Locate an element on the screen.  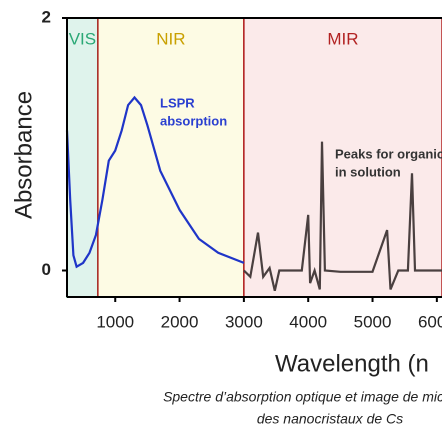
x-tick-label: 1000 is located at coordinates (115, 321).